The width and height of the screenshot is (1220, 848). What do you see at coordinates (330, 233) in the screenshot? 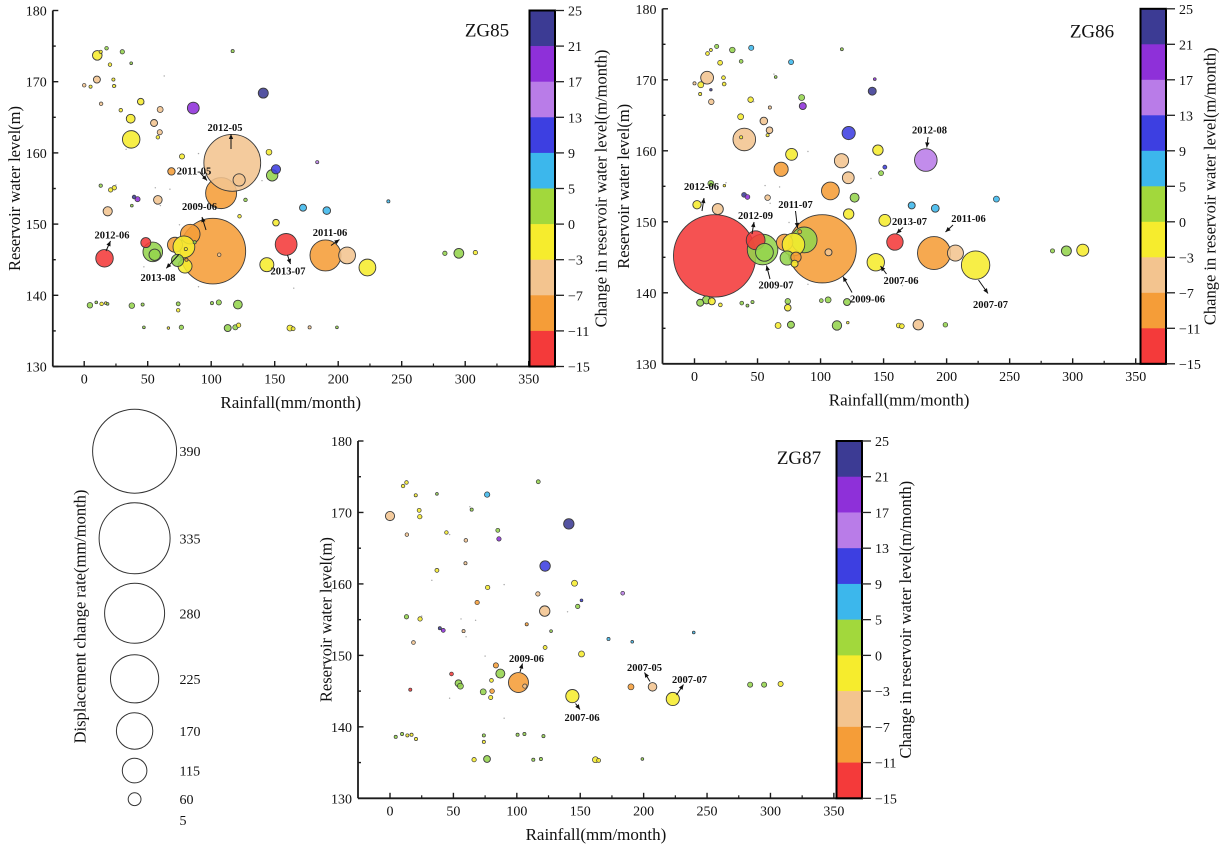
I see `svg-text: 2011-06` at bounding box center [330, 233].